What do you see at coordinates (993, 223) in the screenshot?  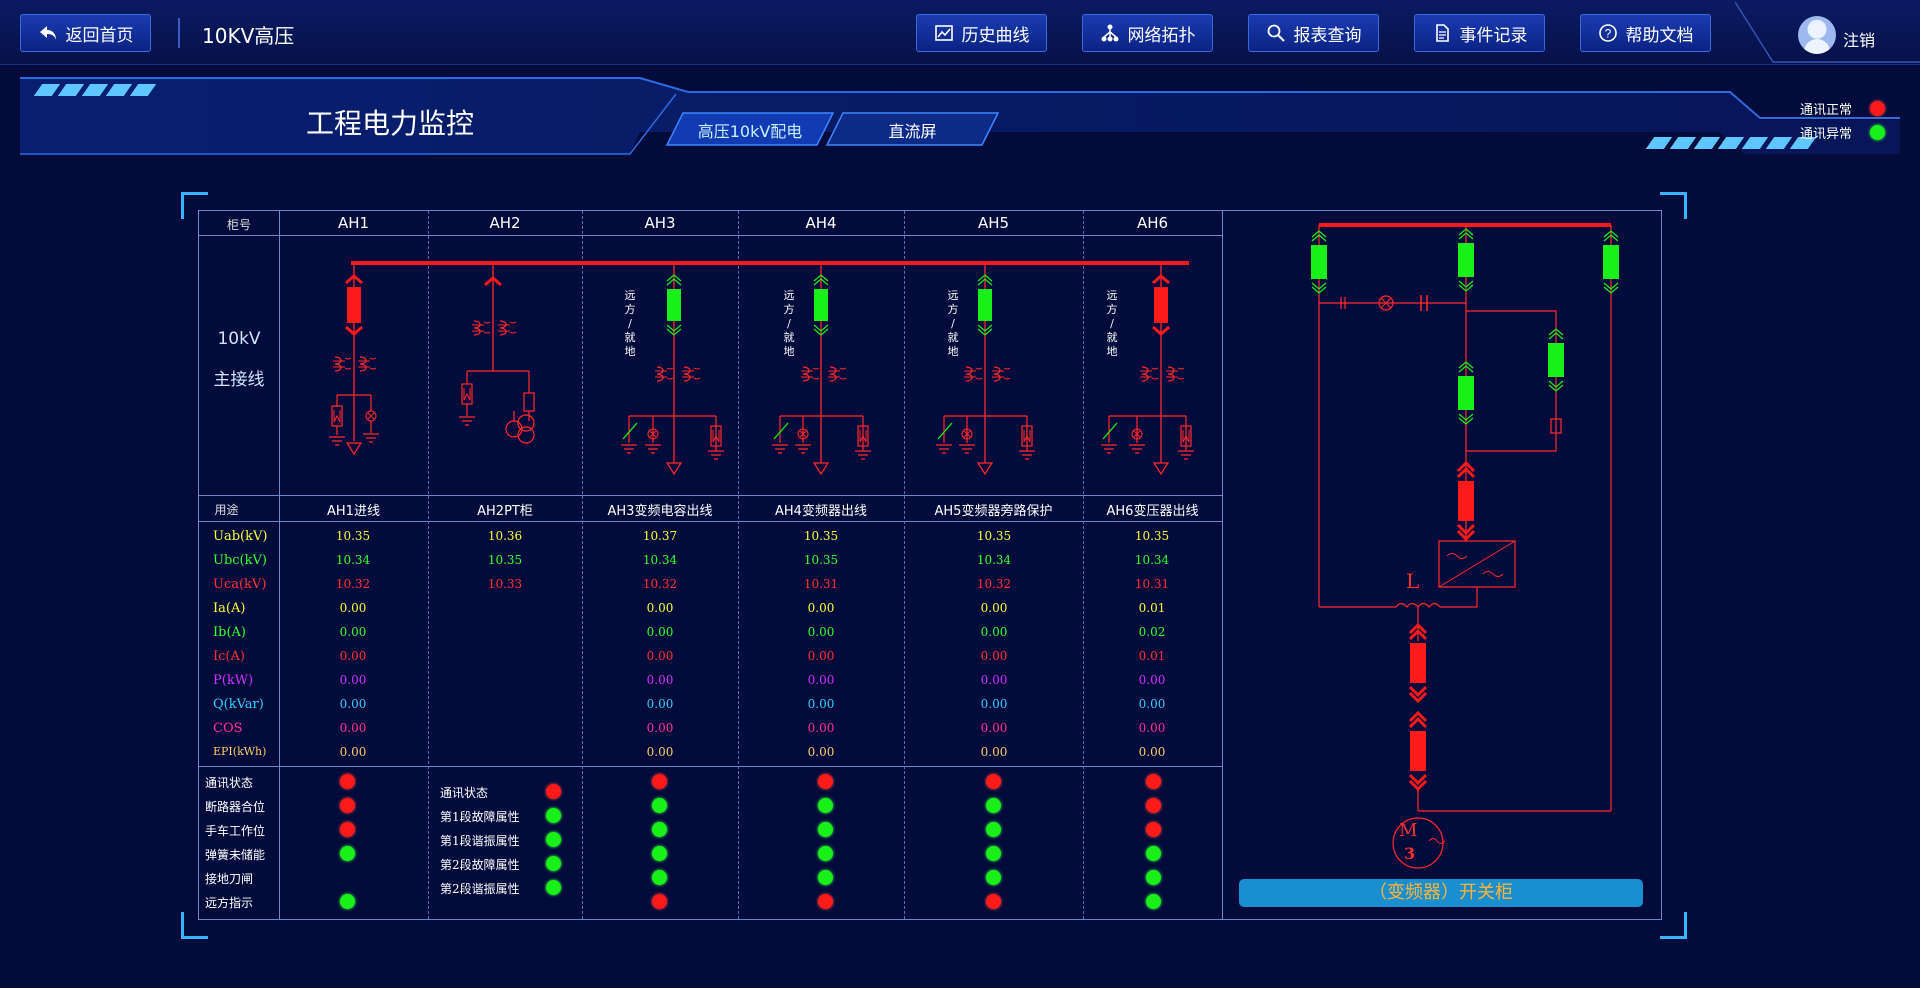 I see `cabinet-ah5: AH5` at bounding box center [993, 223].